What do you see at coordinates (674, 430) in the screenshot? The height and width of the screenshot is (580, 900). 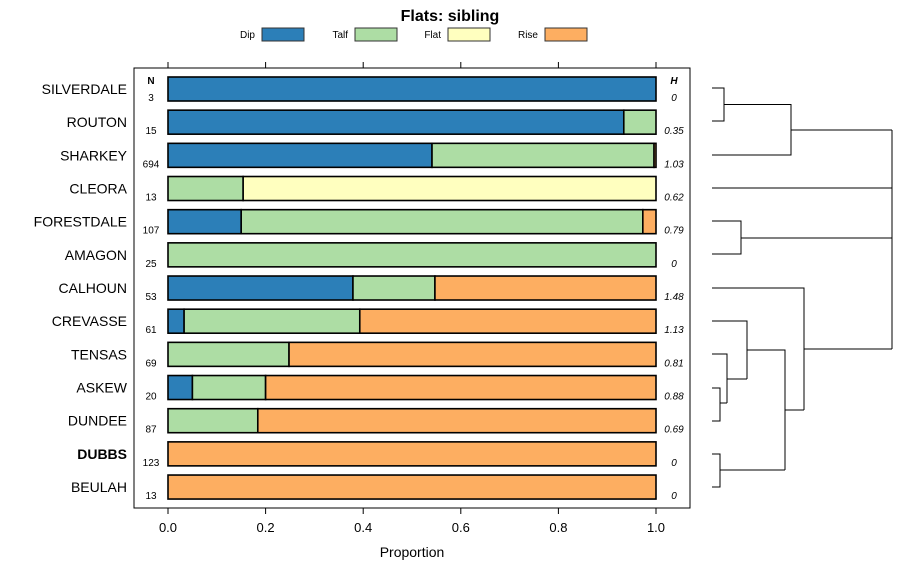 I see `h-value: 0.69` at bounding box center [674, 430].